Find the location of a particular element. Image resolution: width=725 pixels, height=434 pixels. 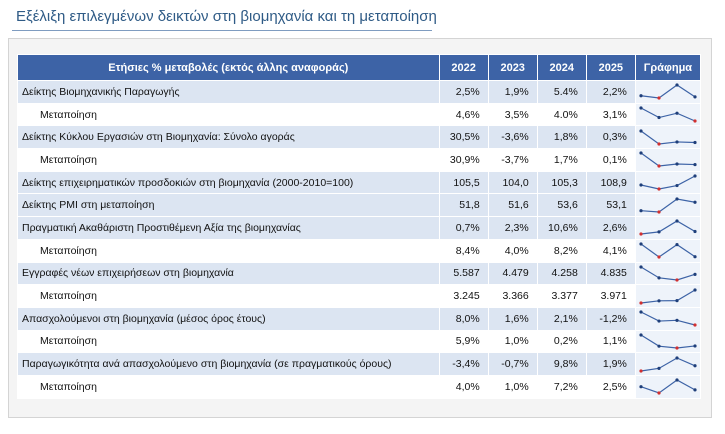

value-cell: 2,3% is located at coordinates (512, 228).